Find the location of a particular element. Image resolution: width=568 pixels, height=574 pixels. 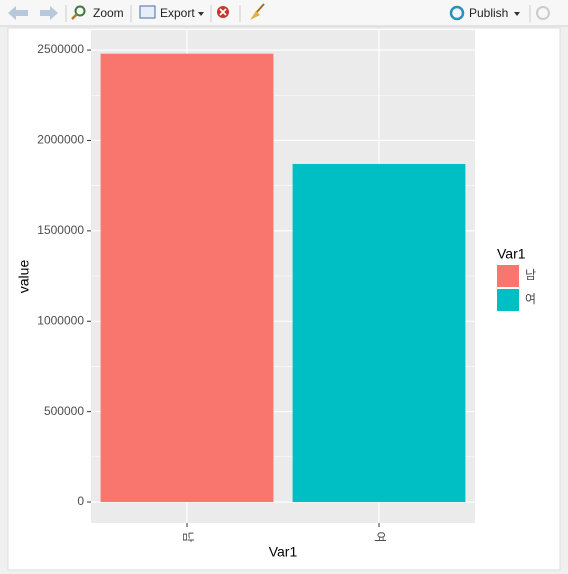

y-tick-label: 1000000 is located at coordinates (60, 320).